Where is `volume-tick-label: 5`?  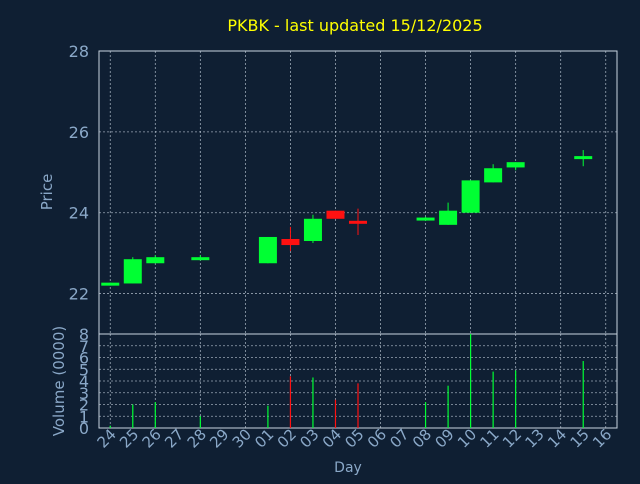
volume-tick-label: 5 is located at coordinates (84, 369).